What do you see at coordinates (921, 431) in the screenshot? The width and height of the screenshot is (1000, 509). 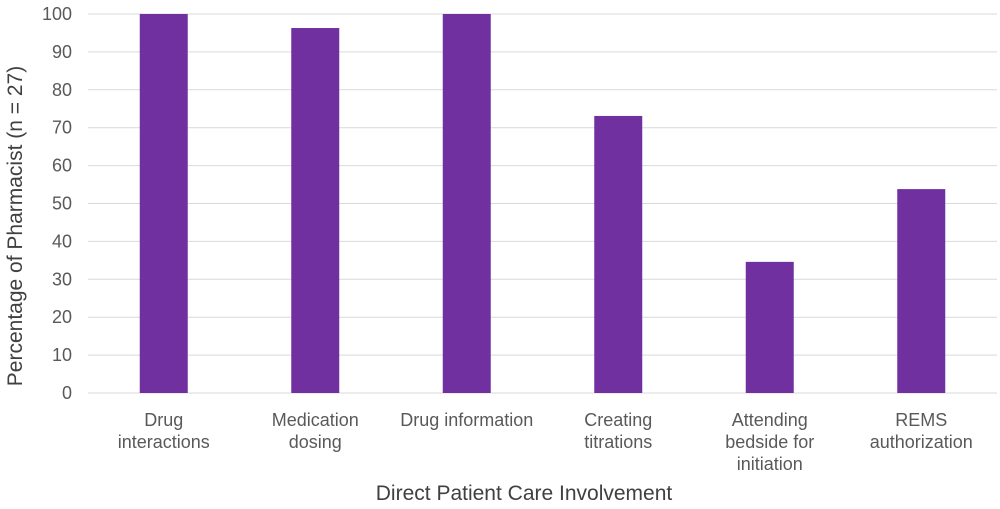 I see `category-label: REMS authorization` at bounding box center [921, 431].